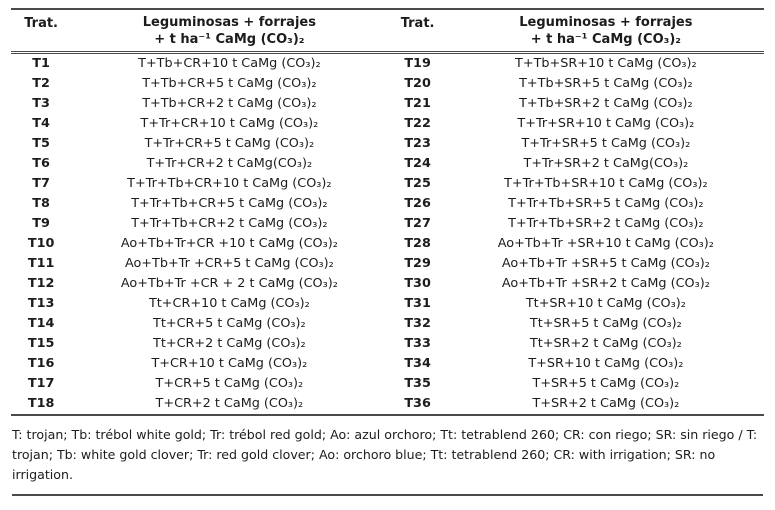  I want to click on treatment-id-right: T28, so click(417, 243).